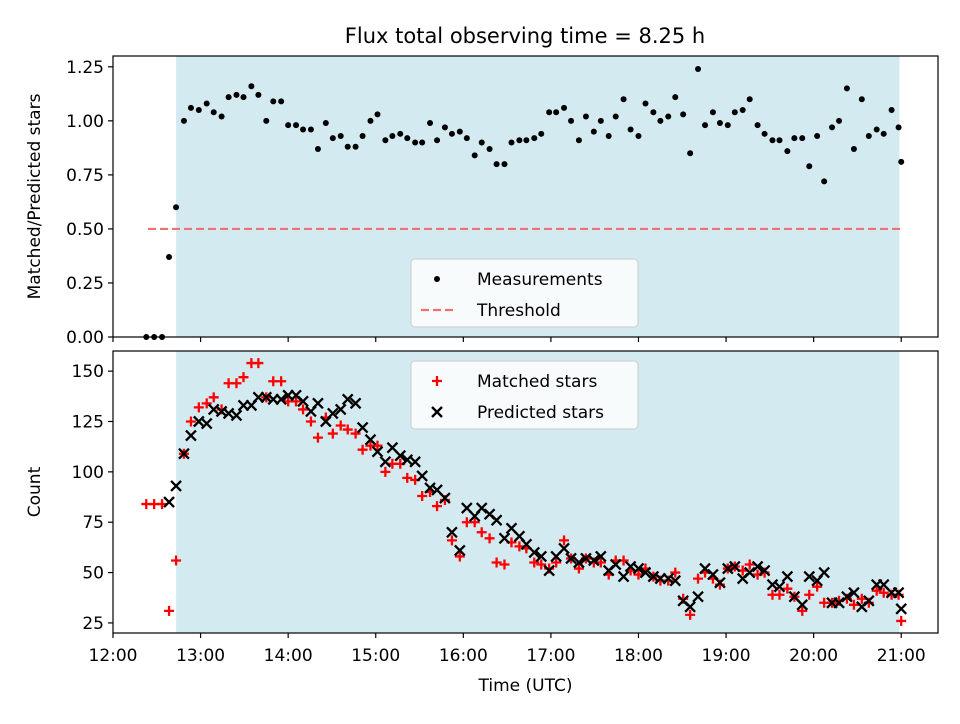 This screenshot has height=724, width=960. Describe the element at coordinates (540, 413) in the screenshot. I see `legend-label: Predicted stars` at that location.